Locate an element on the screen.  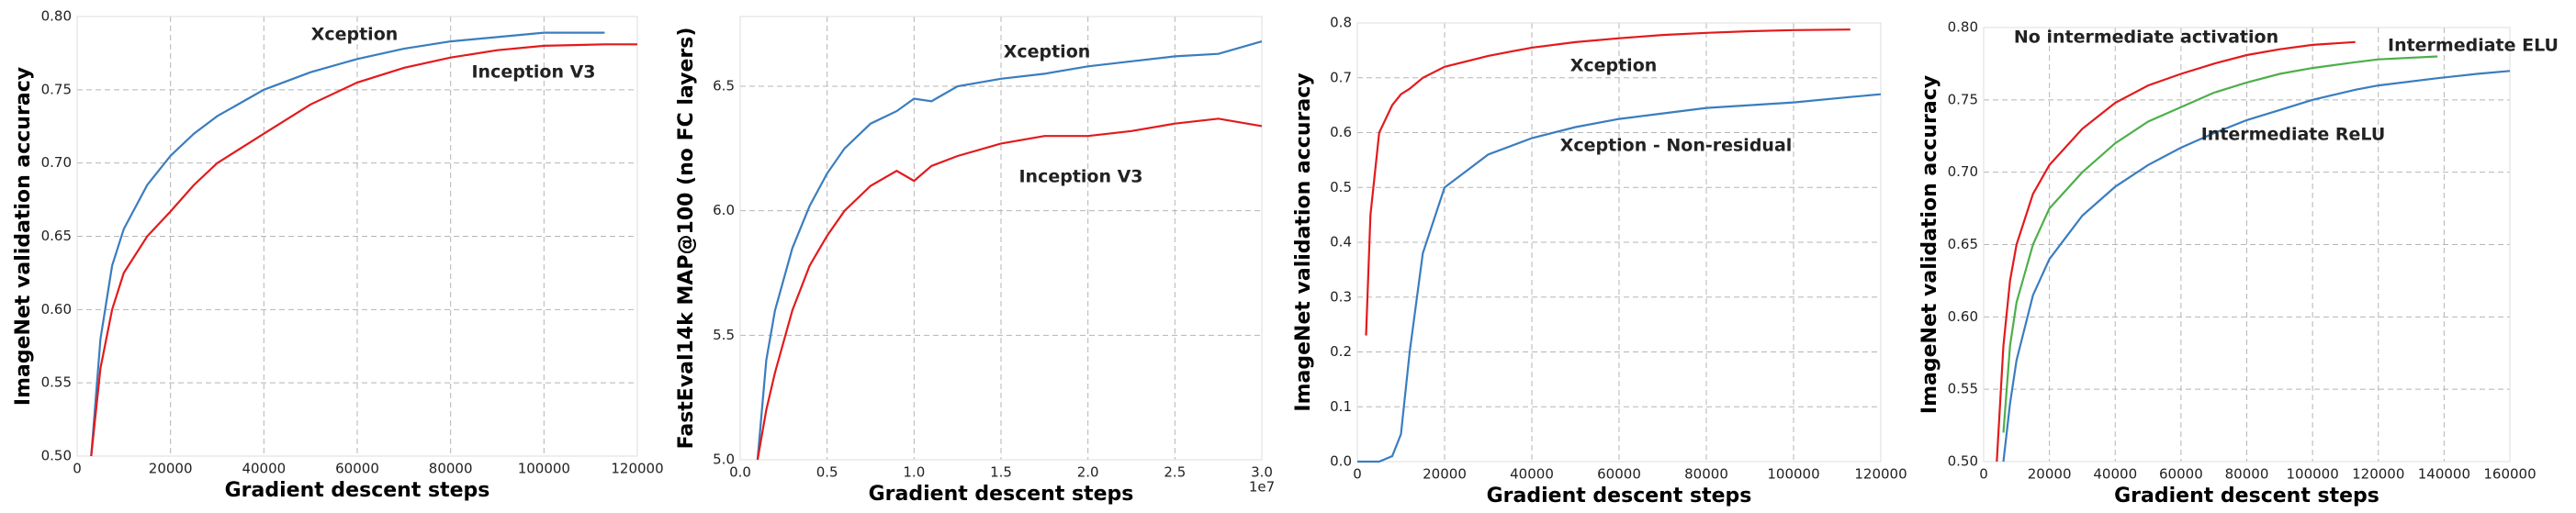
y-tick-label: 0.2 is located at coordinates (1341, 351).